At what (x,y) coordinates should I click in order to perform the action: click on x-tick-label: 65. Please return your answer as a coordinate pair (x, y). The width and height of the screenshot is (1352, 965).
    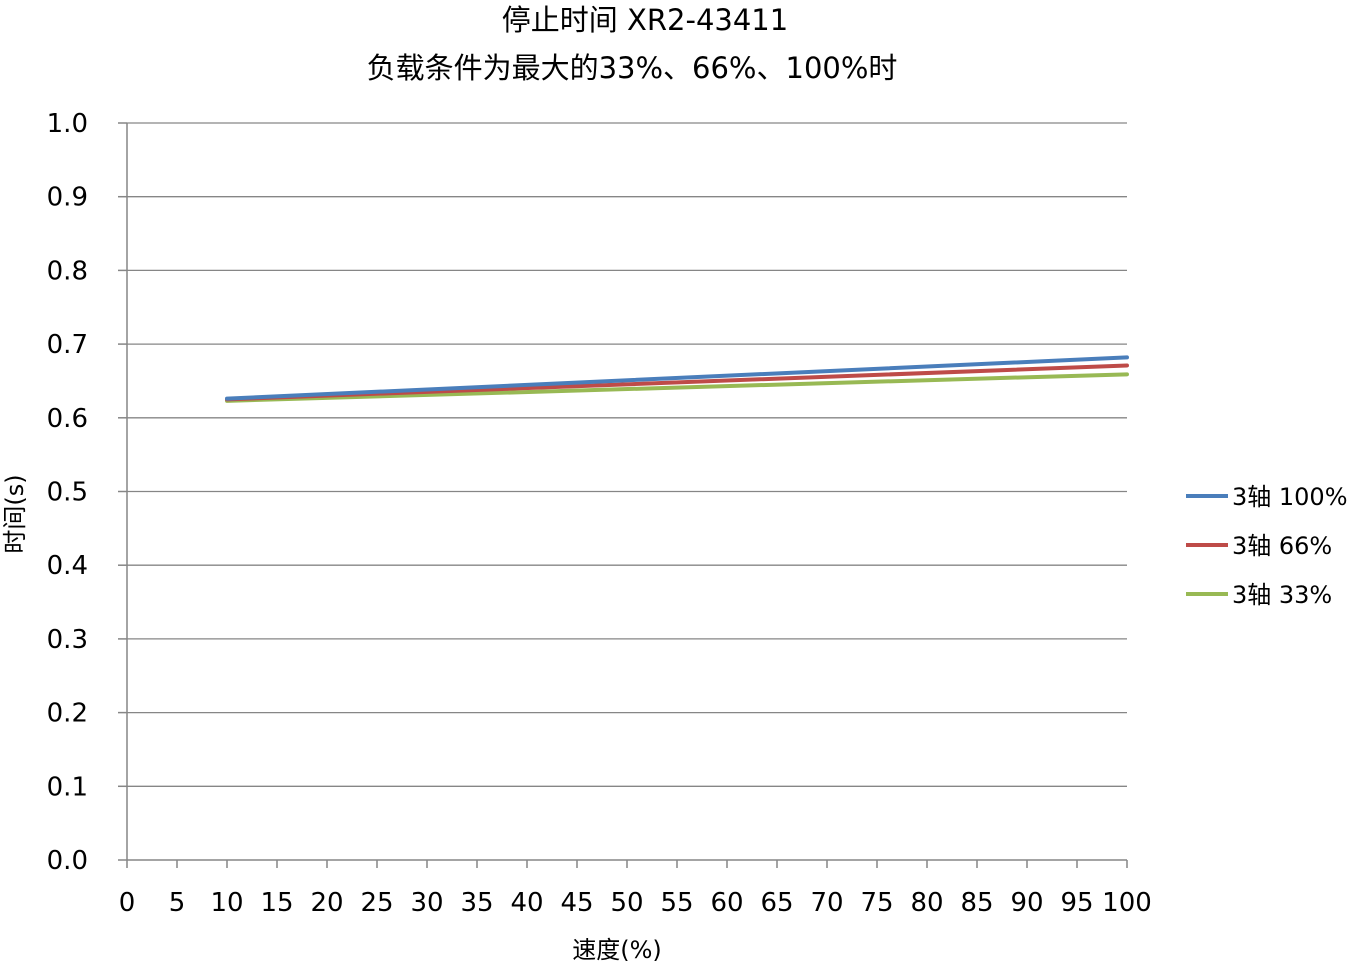
    Looking at the image, I should click on (776, 903).